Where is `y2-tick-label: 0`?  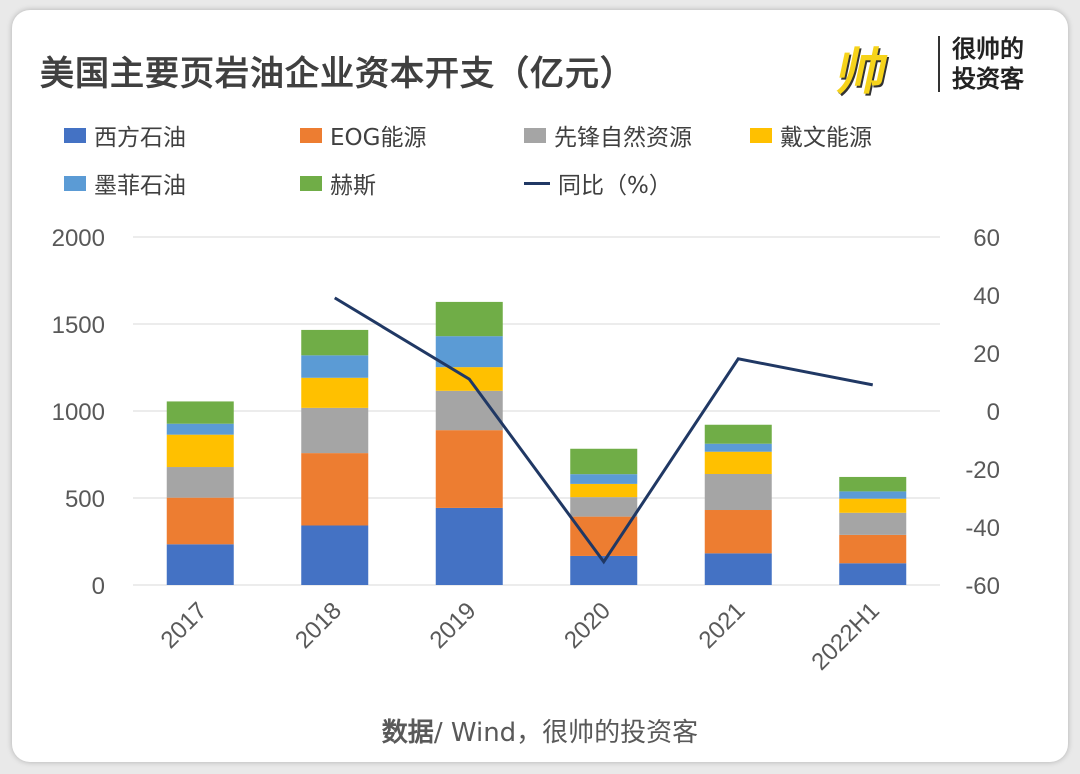
y2-tick-label: 0 is located at coordinates (993, 412).